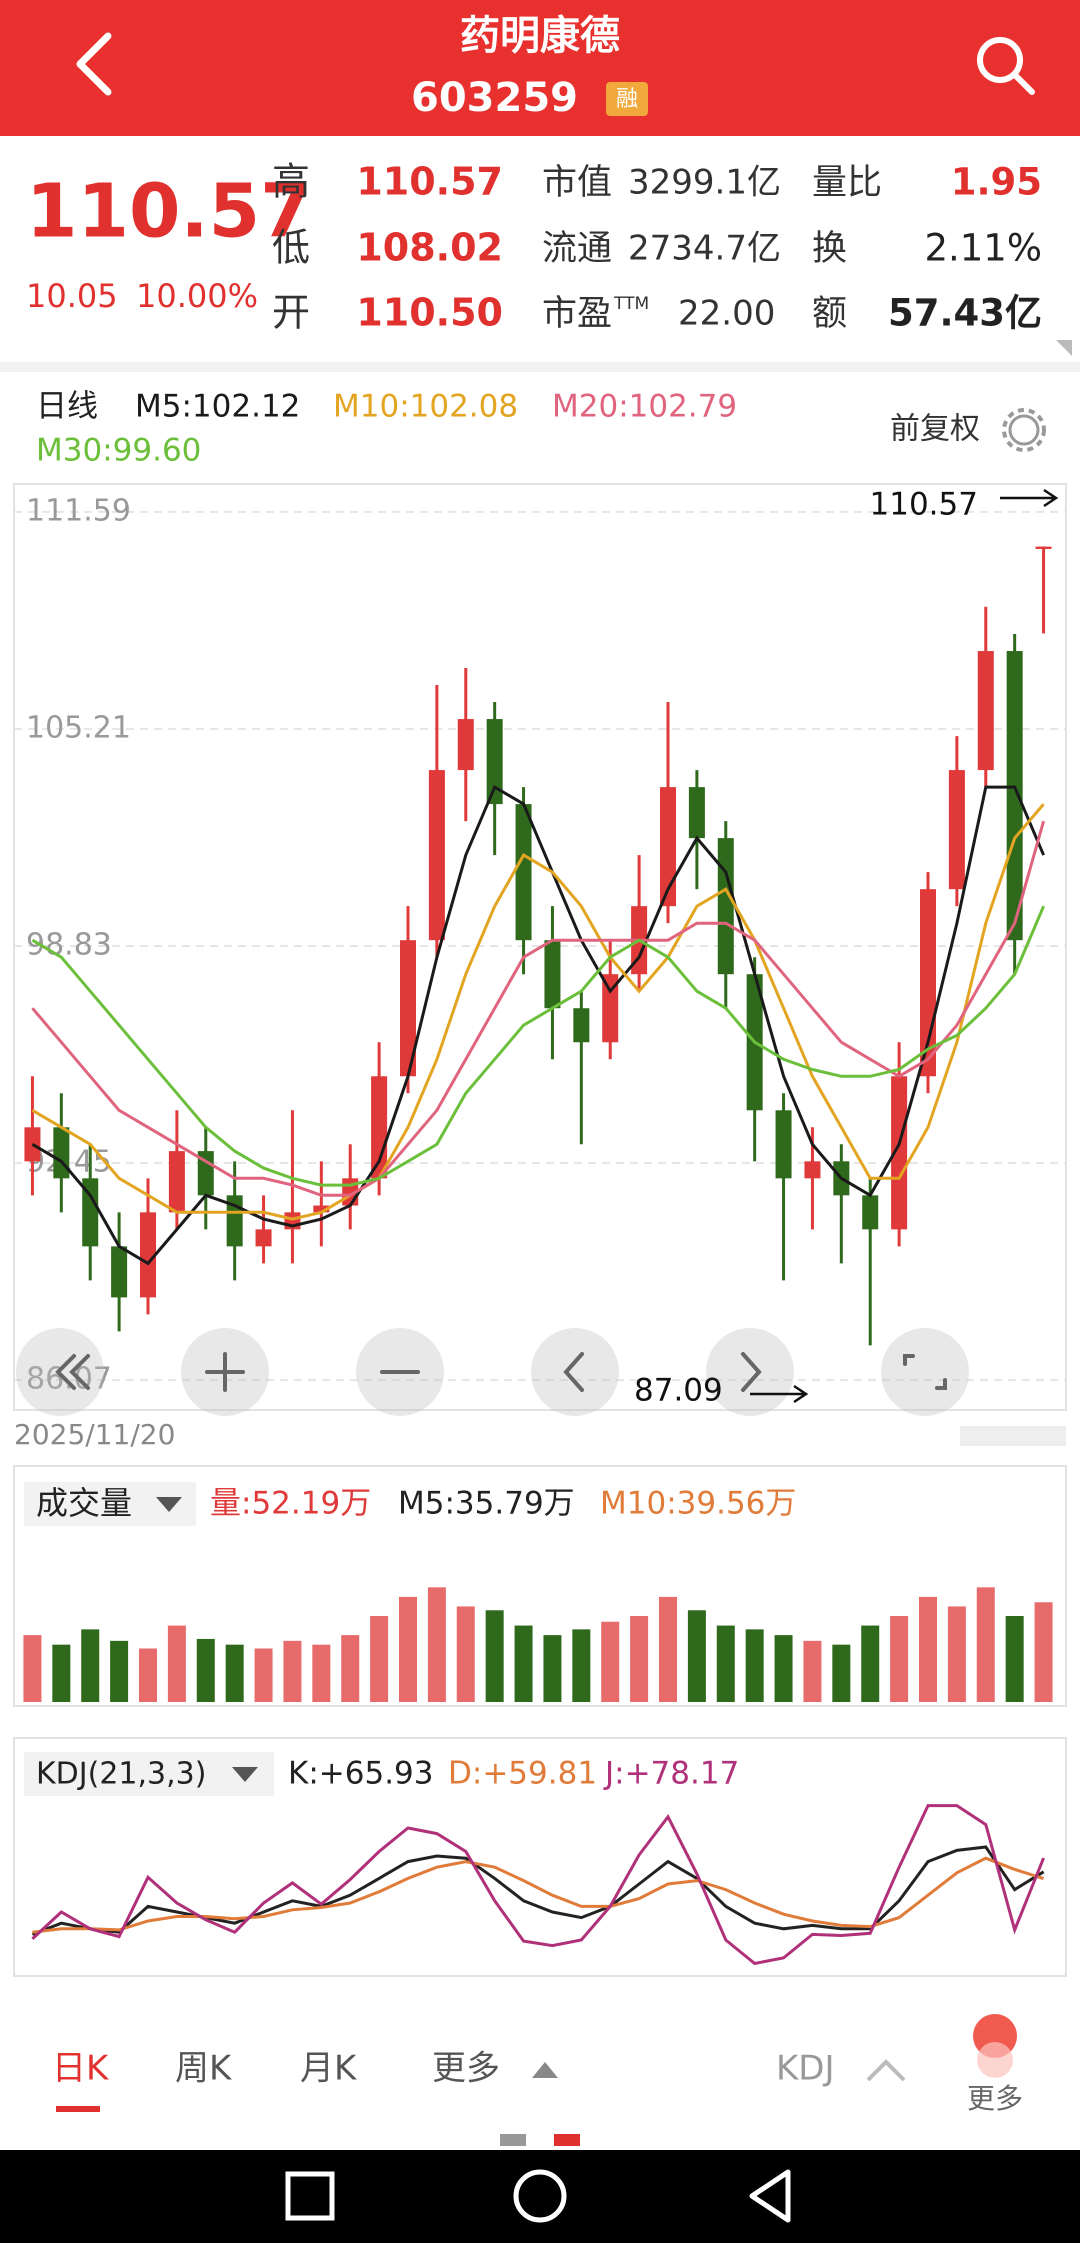  I want to click on dropdown-icon, so click(245, 1774).